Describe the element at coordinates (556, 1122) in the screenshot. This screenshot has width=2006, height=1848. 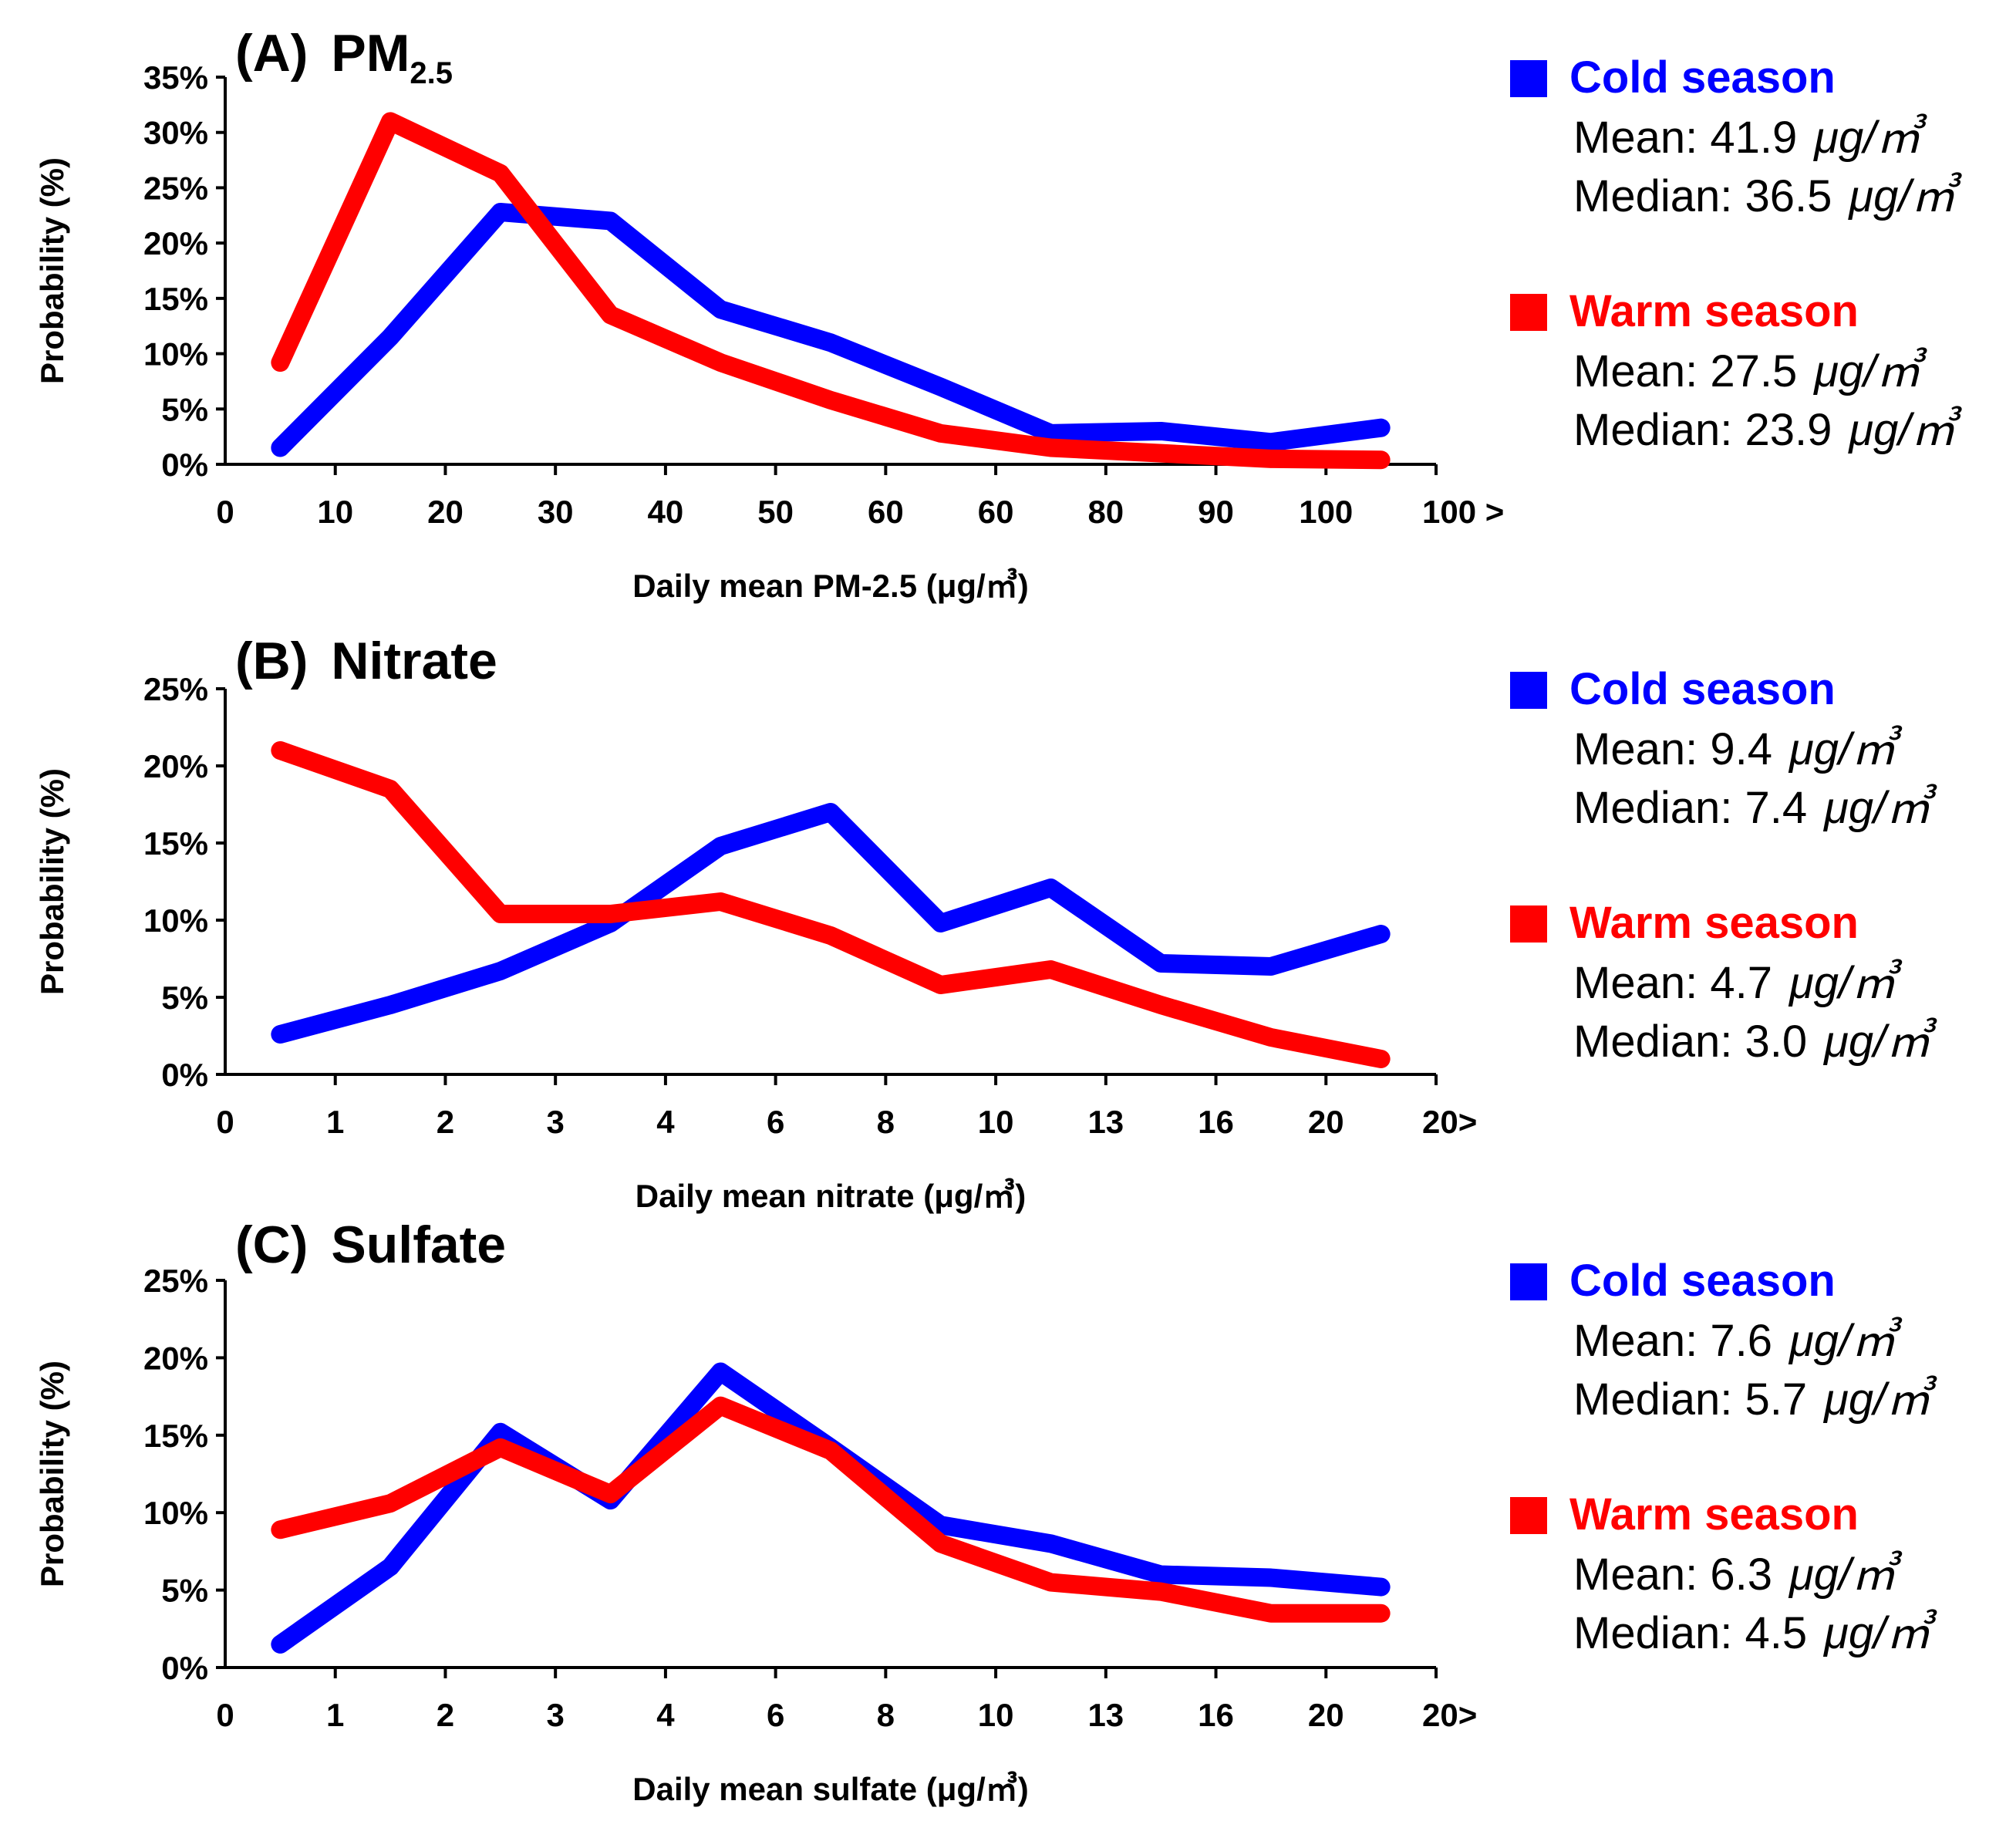
I see `x-tick-label: 3` at that location.